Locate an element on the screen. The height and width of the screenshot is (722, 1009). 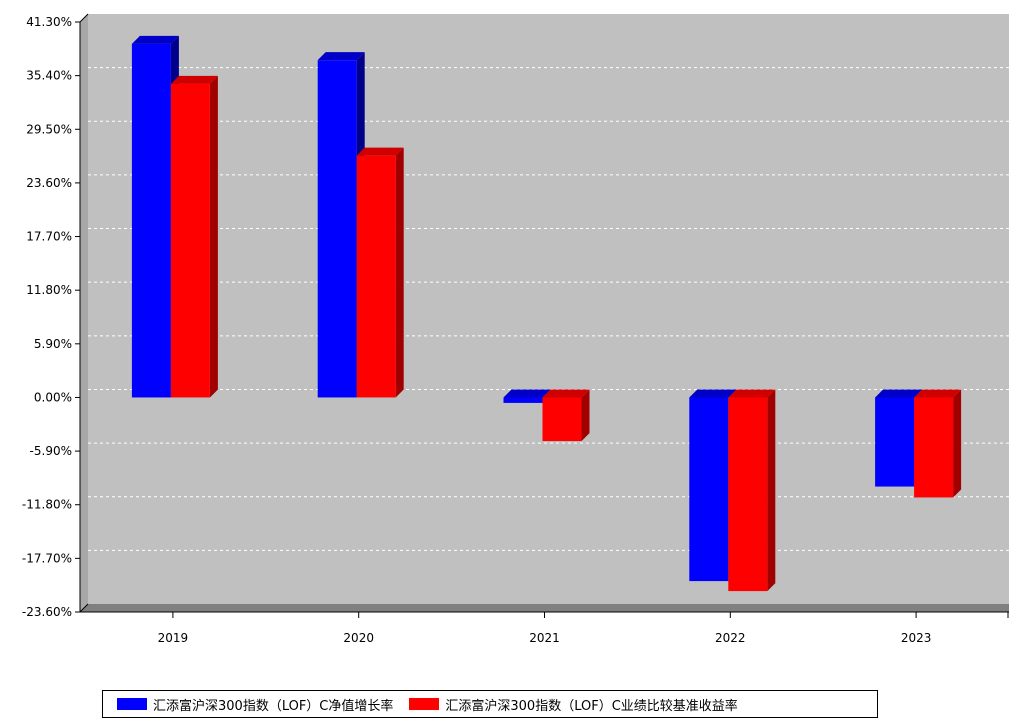
y-tick-label: 11.80% is located at coordinates (49, 290).